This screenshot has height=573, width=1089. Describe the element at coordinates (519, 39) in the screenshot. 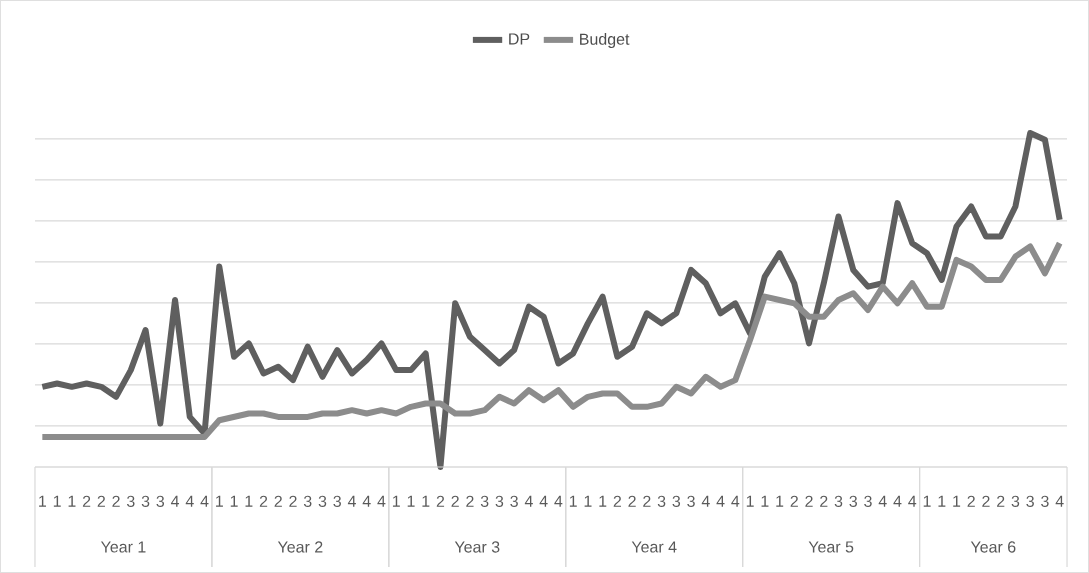

I see `legend-label: DP` at that location.